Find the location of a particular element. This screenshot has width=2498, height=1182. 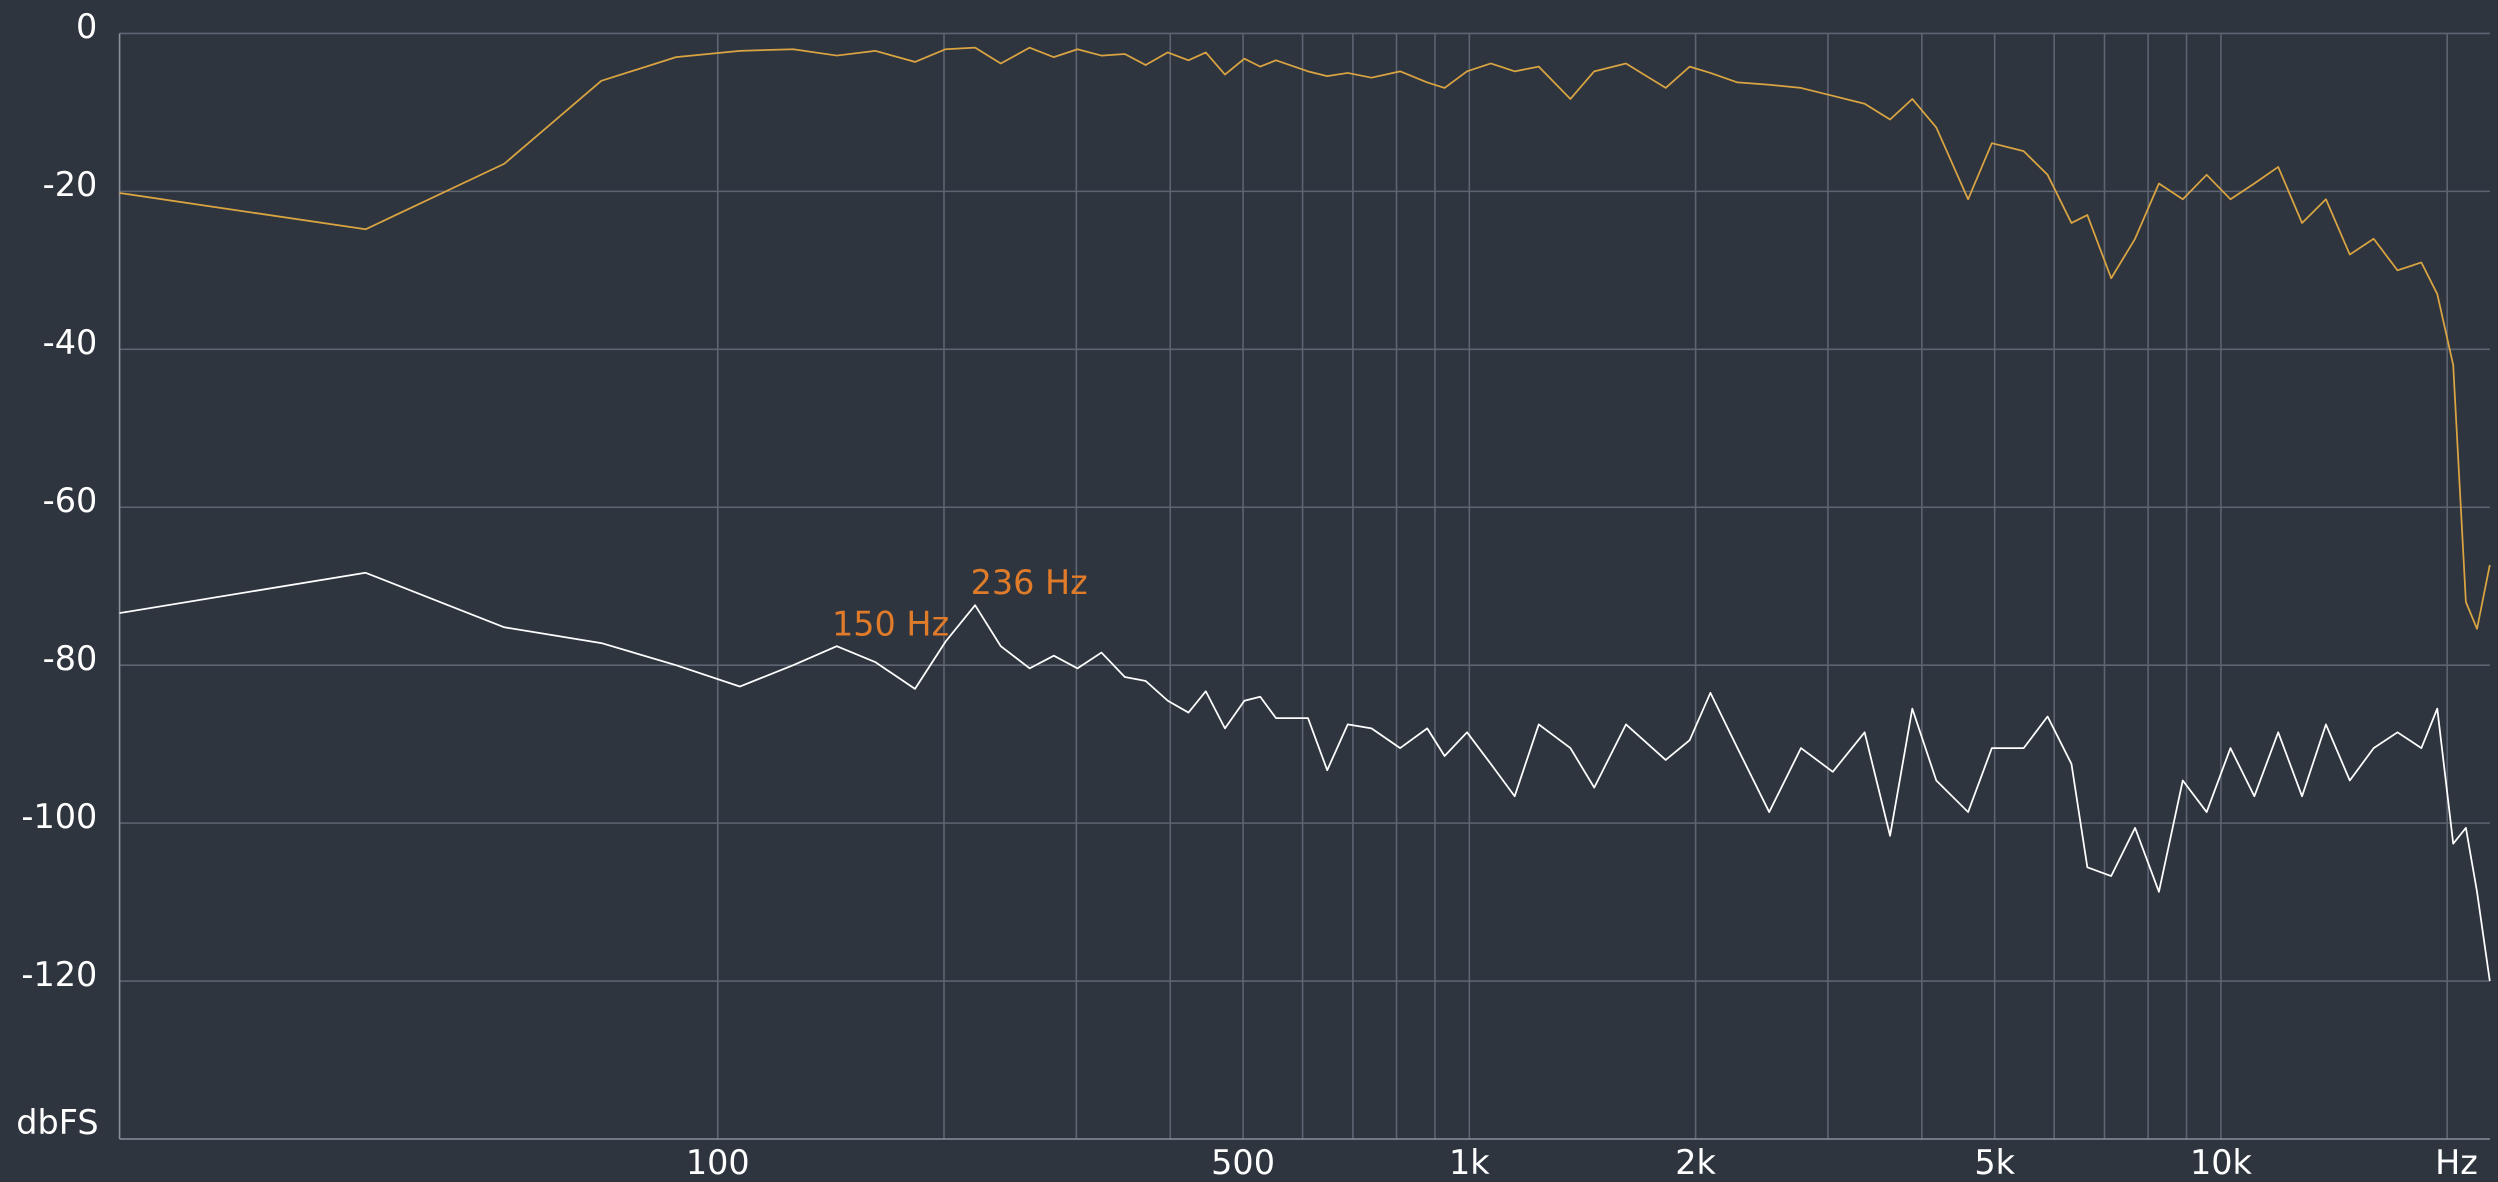

y-tick-label: 0 is located at coordinates (86, 26).